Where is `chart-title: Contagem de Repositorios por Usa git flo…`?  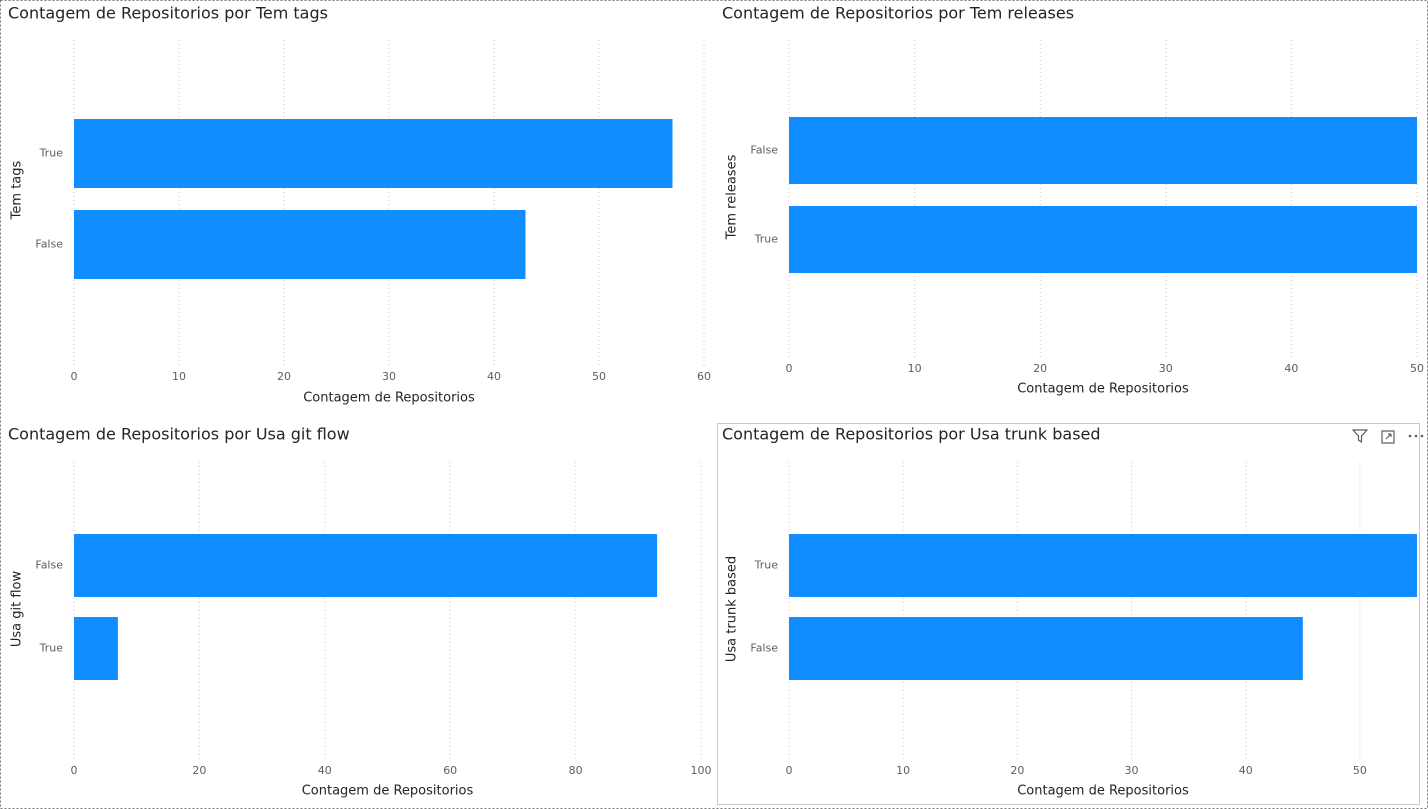 chart-title: Contagem de Repositorios por Usa git flo… is located at coordinates (179, 434).